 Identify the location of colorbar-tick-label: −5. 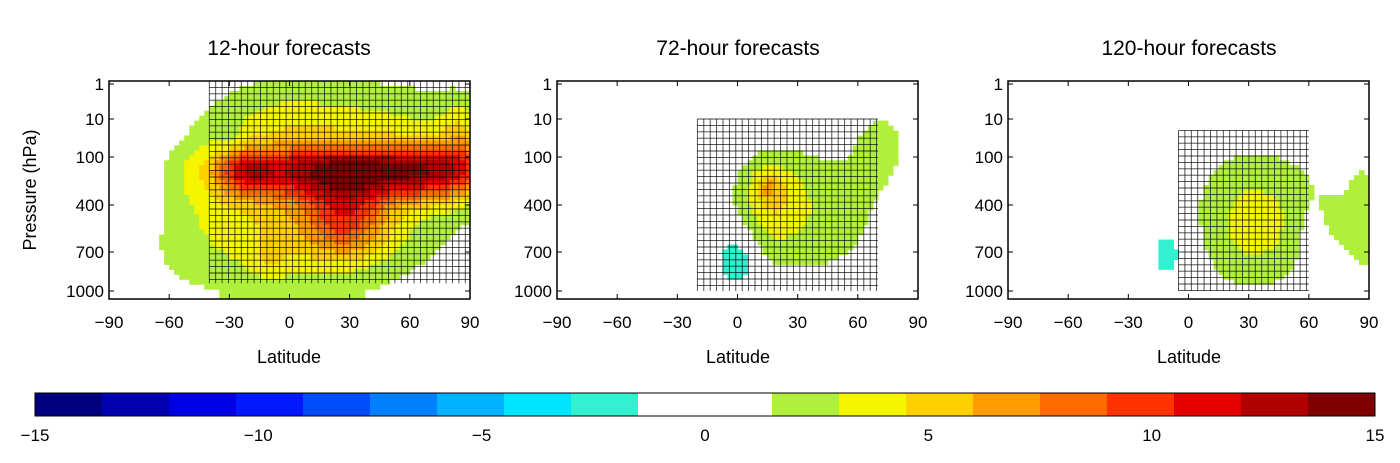
(481, 435).